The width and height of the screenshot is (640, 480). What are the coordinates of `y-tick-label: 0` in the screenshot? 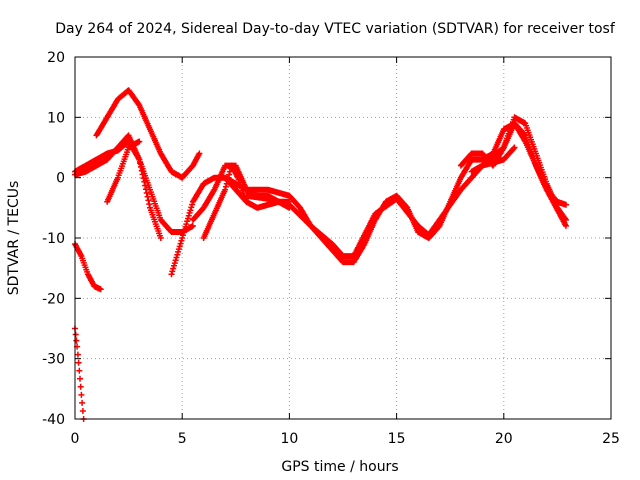 It's located at (60, 179).